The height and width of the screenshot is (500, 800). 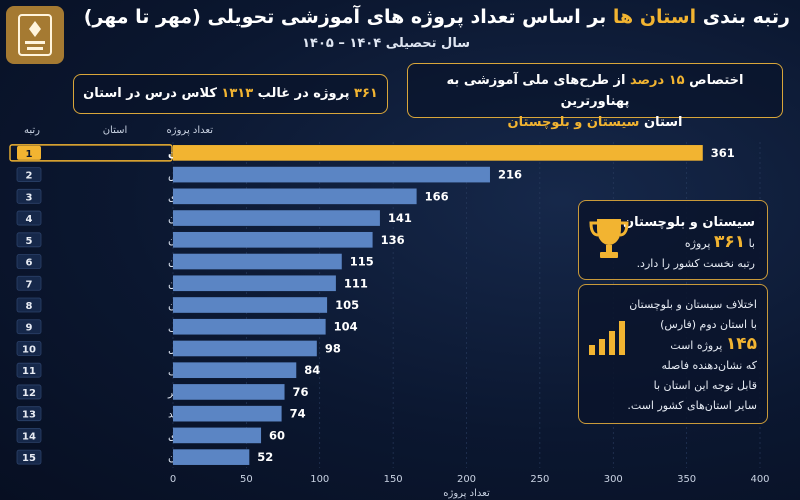 What do you see at coordinates (708, 324) in the screenshot?
I see `gap-line-2: با استان دوم (فارس)` at bounding box center [708, 324].